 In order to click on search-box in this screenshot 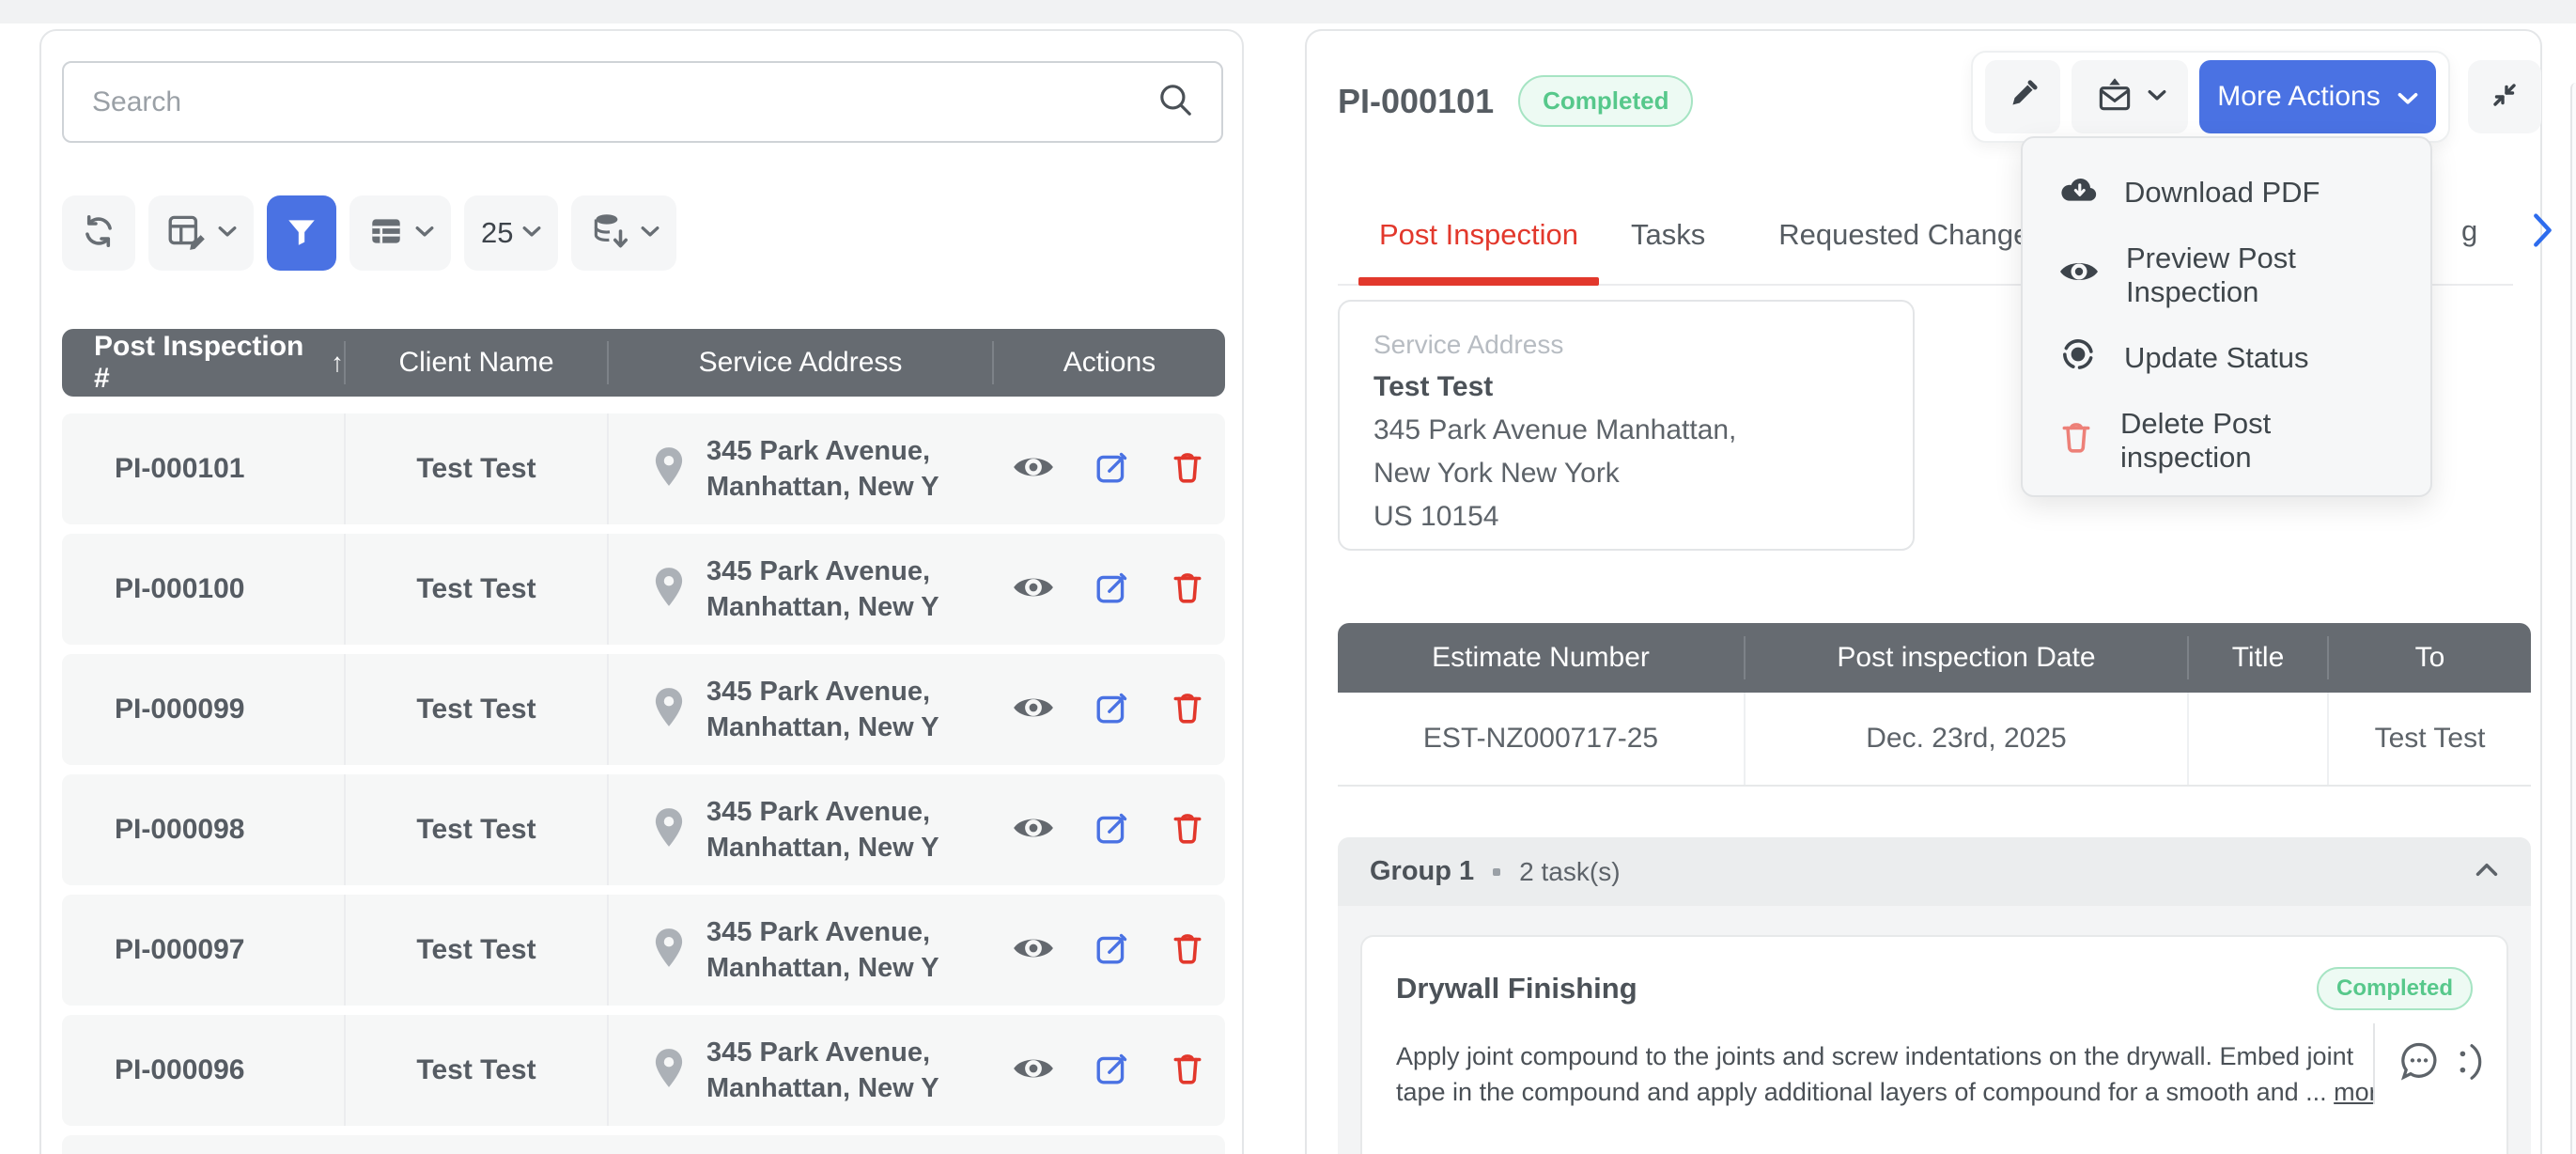, I will do `click(642, 102)`.